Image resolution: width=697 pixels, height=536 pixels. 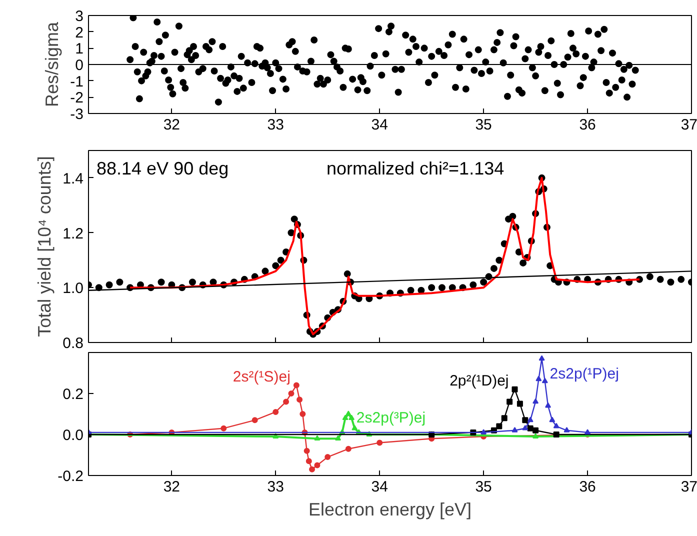 I want to click on y-axis-title: Total yield [10⁴ counts], so click(x=44, y=246).